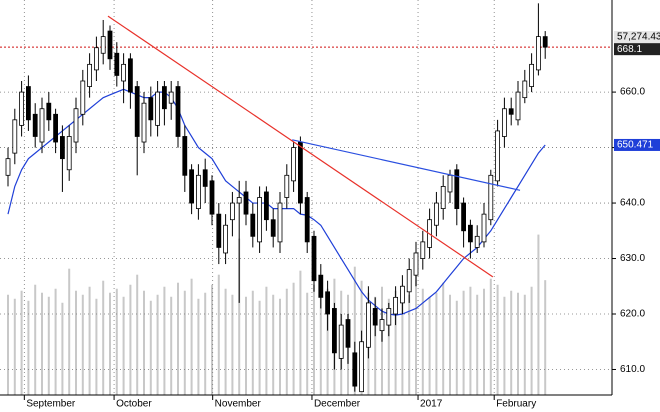 The width and height of the screenshot is (660, 412). What do you see at coordinates (516, 404) in the screenshot?
I see `x-tick-label: February` at bounding box center [516, 404].